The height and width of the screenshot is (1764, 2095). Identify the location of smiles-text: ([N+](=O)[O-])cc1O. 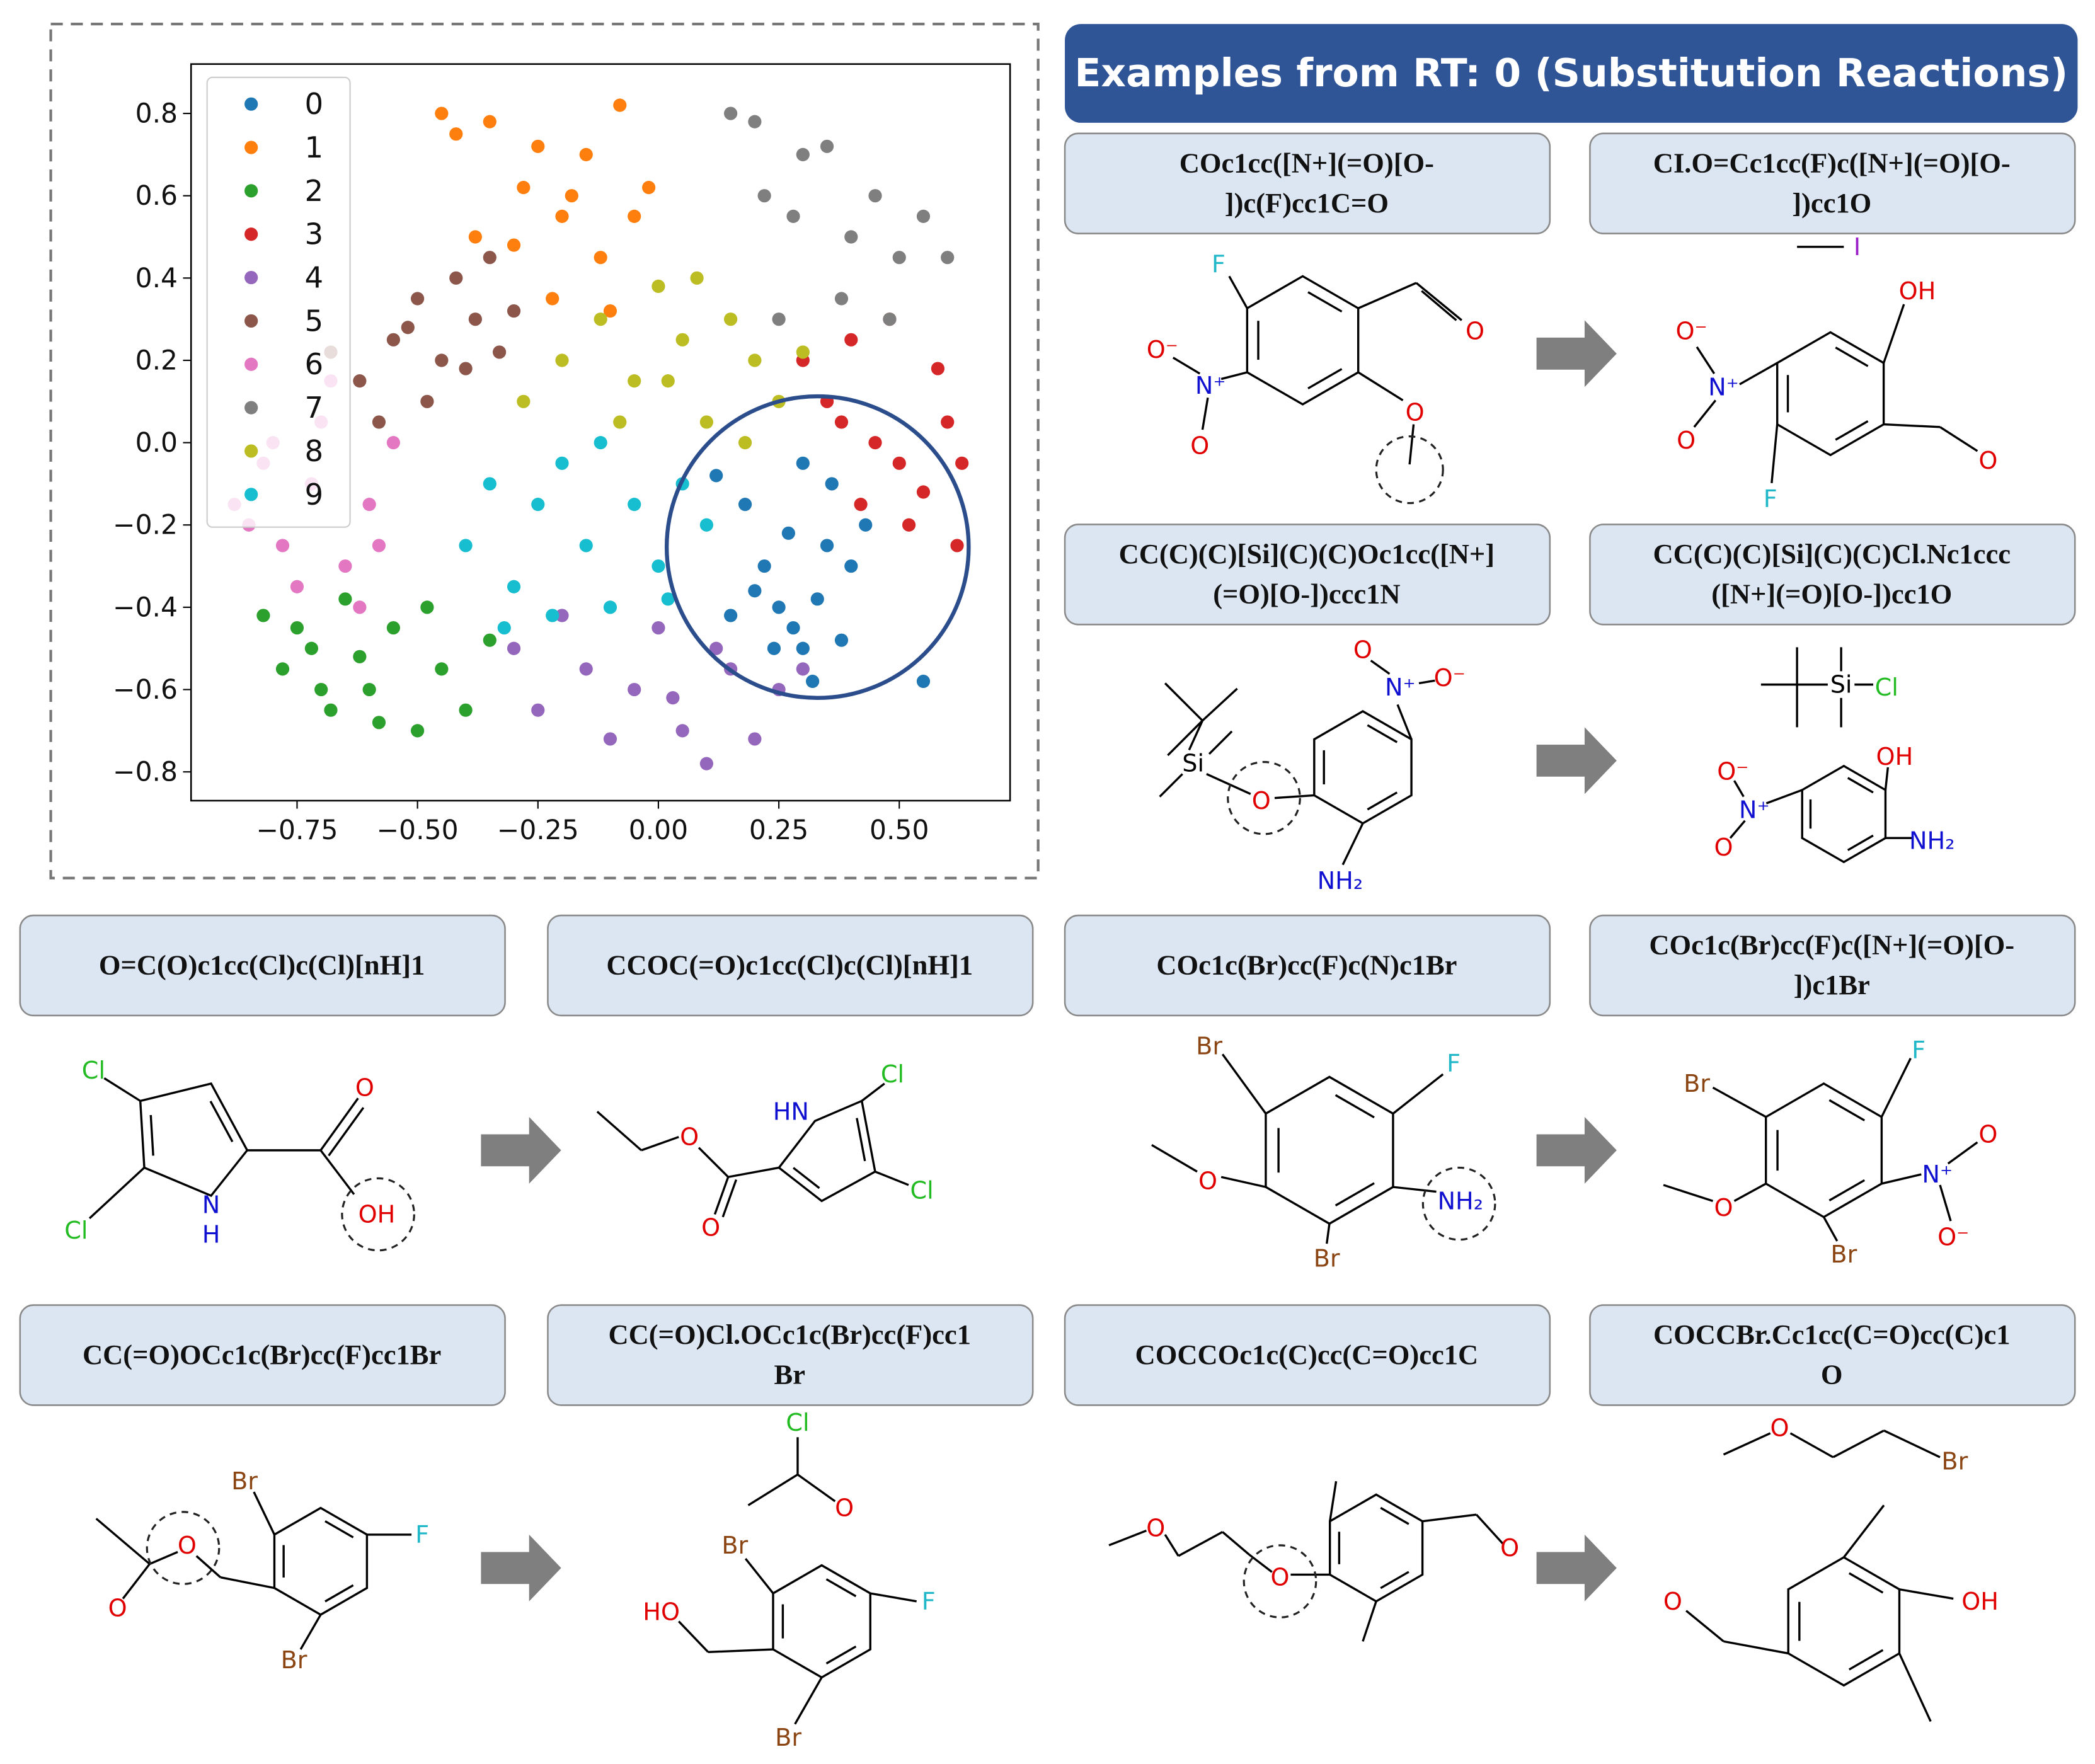
(1831, 594).